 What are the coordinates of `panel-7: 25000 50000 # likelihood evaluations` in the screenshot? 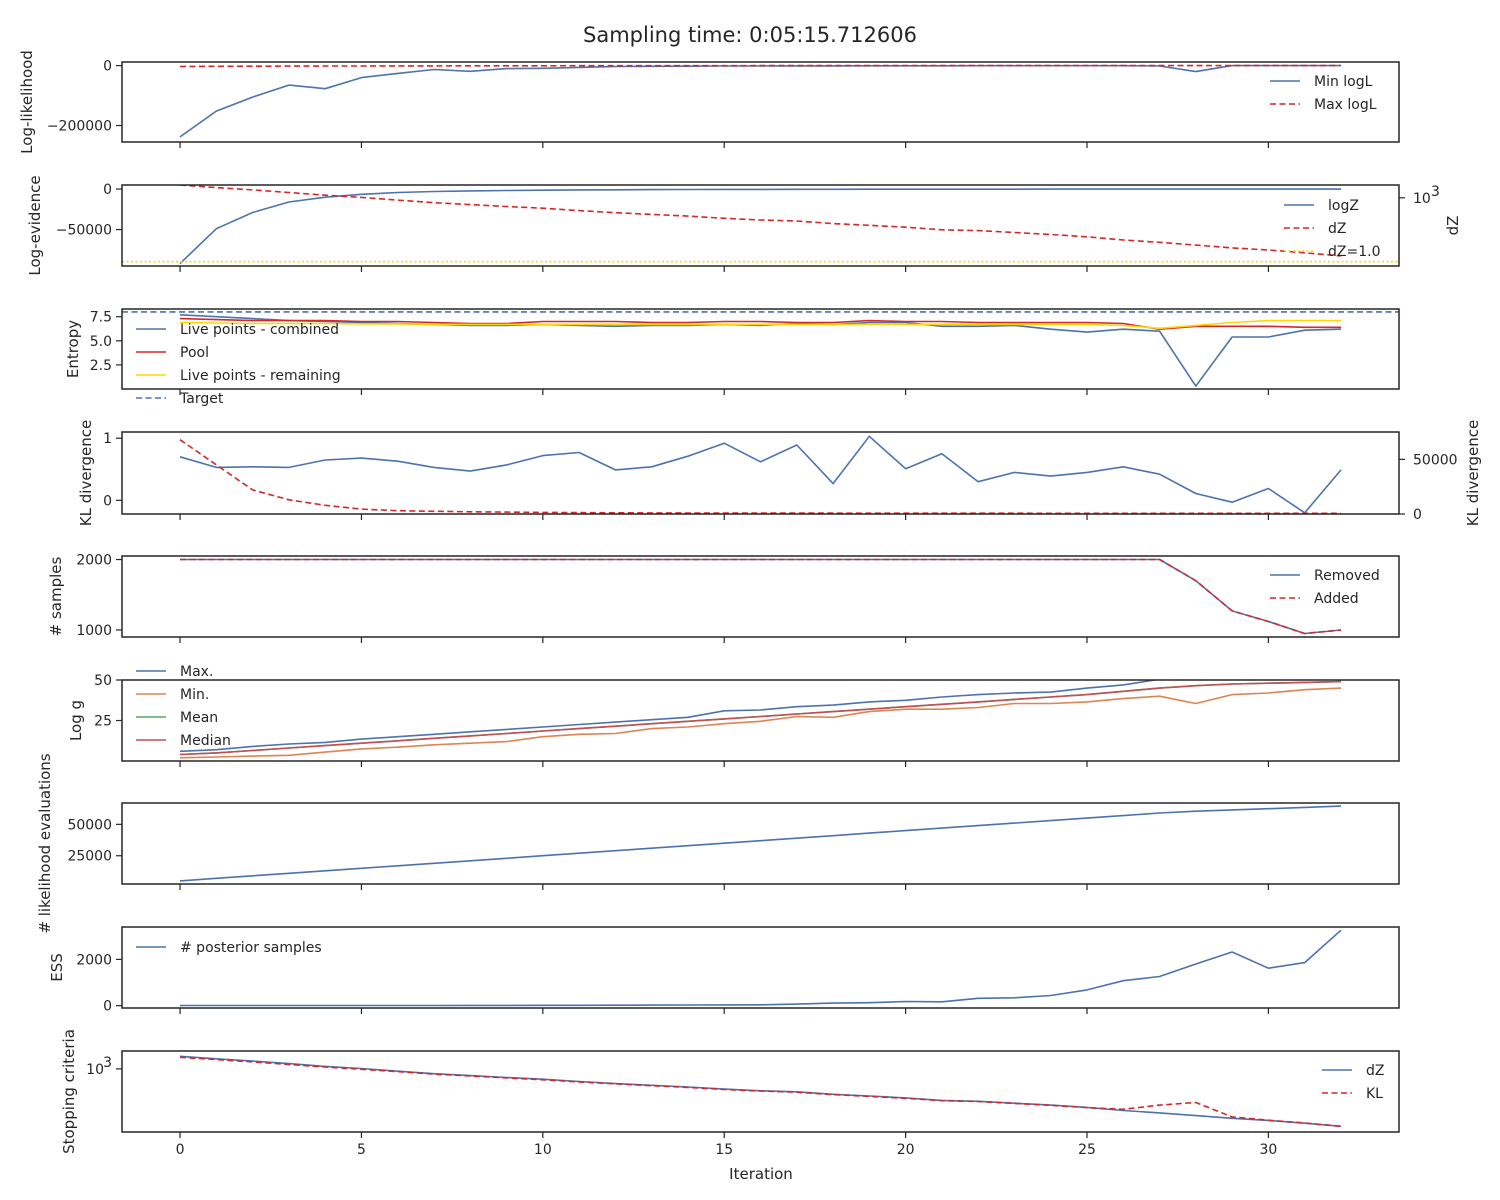 It's located at (718, 843).